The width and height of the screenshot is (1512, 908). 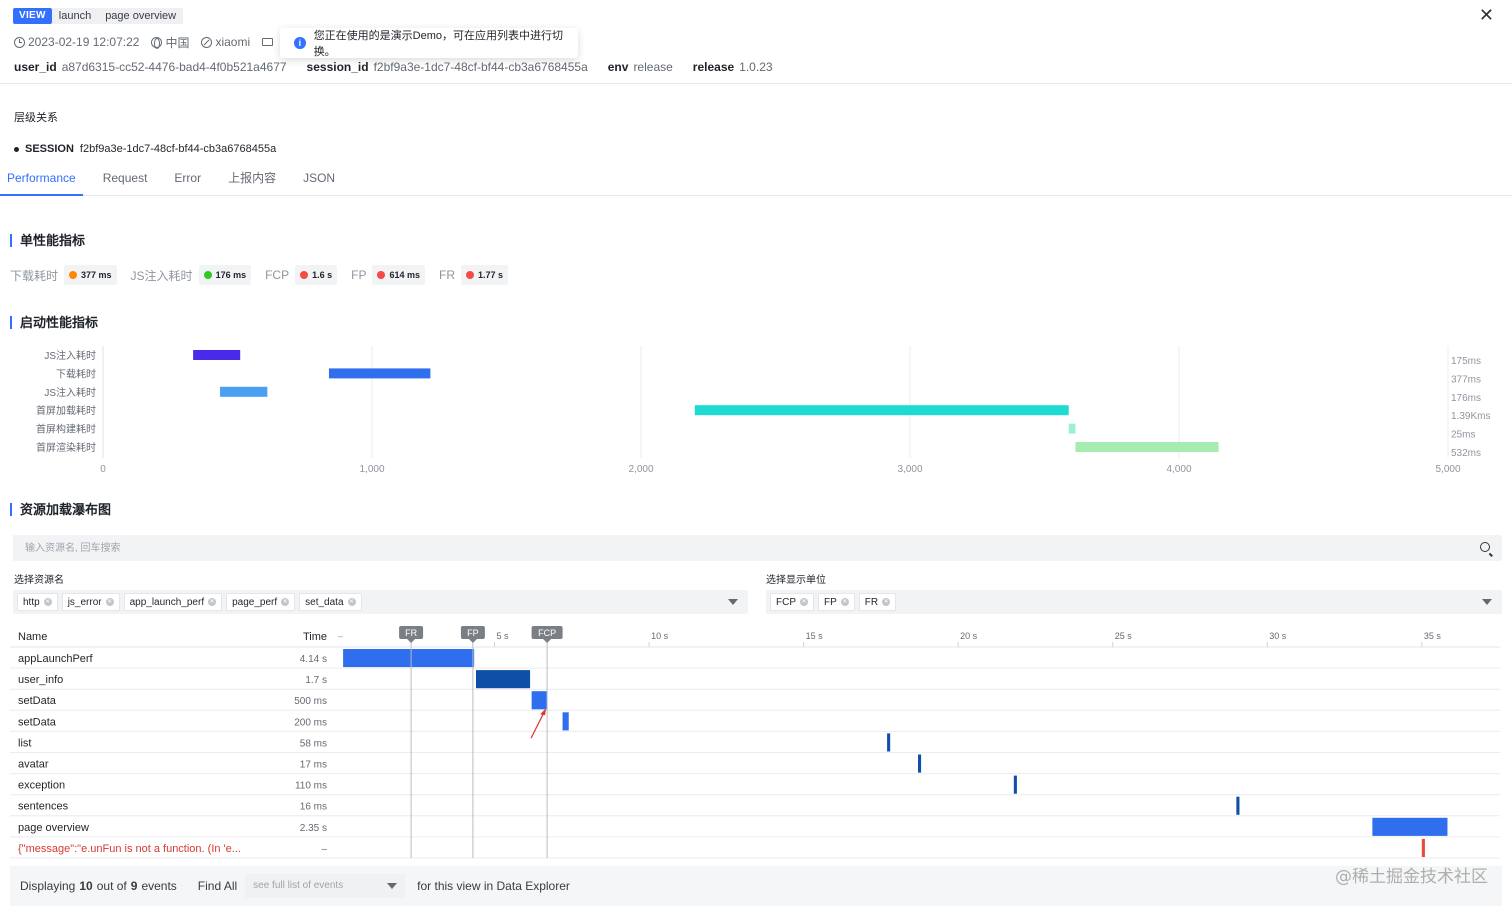 I want to click on datetime: 2023-02-19 12:07:22, so click(x=76, y=42).